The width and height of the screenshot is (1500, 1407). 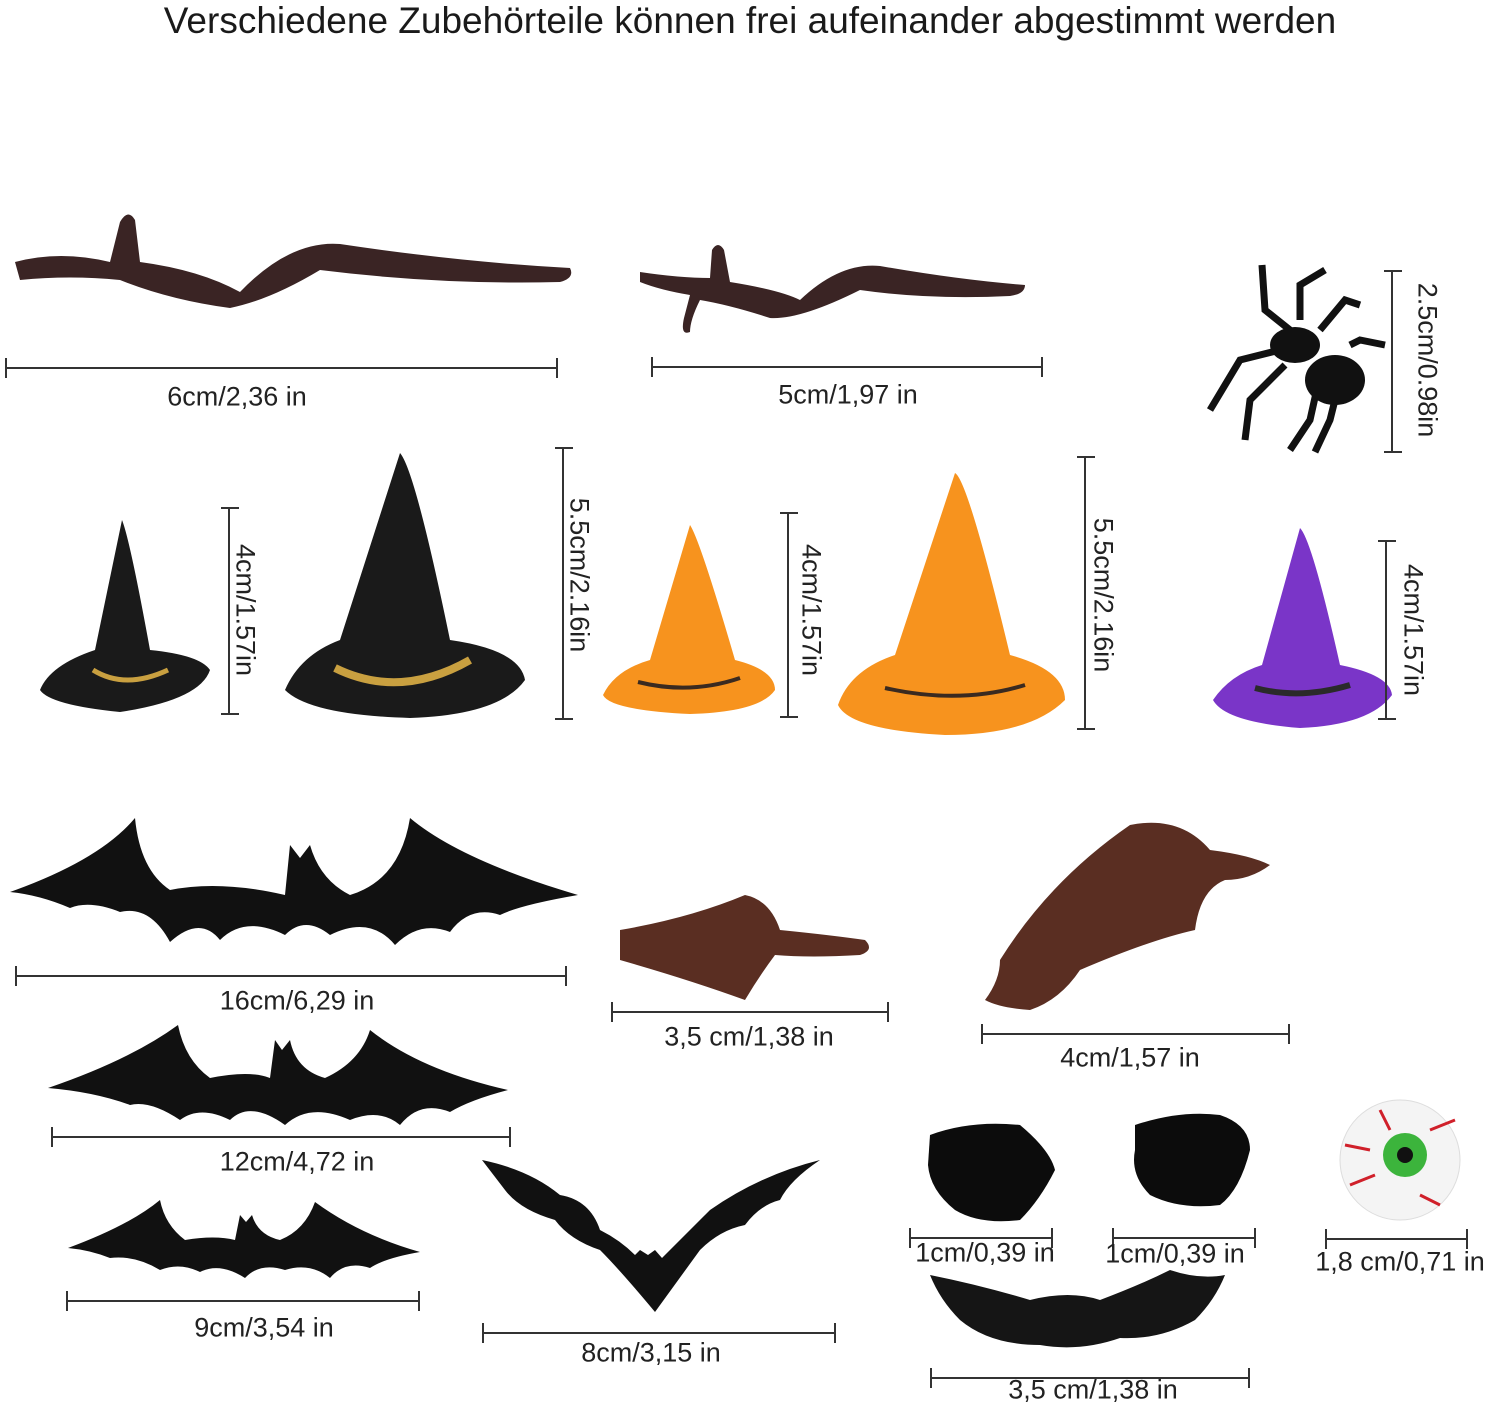 What do you see at coordinates (294, 881) in the screenshot?
I see `bat-16cm` at bounding box center [294, 881].